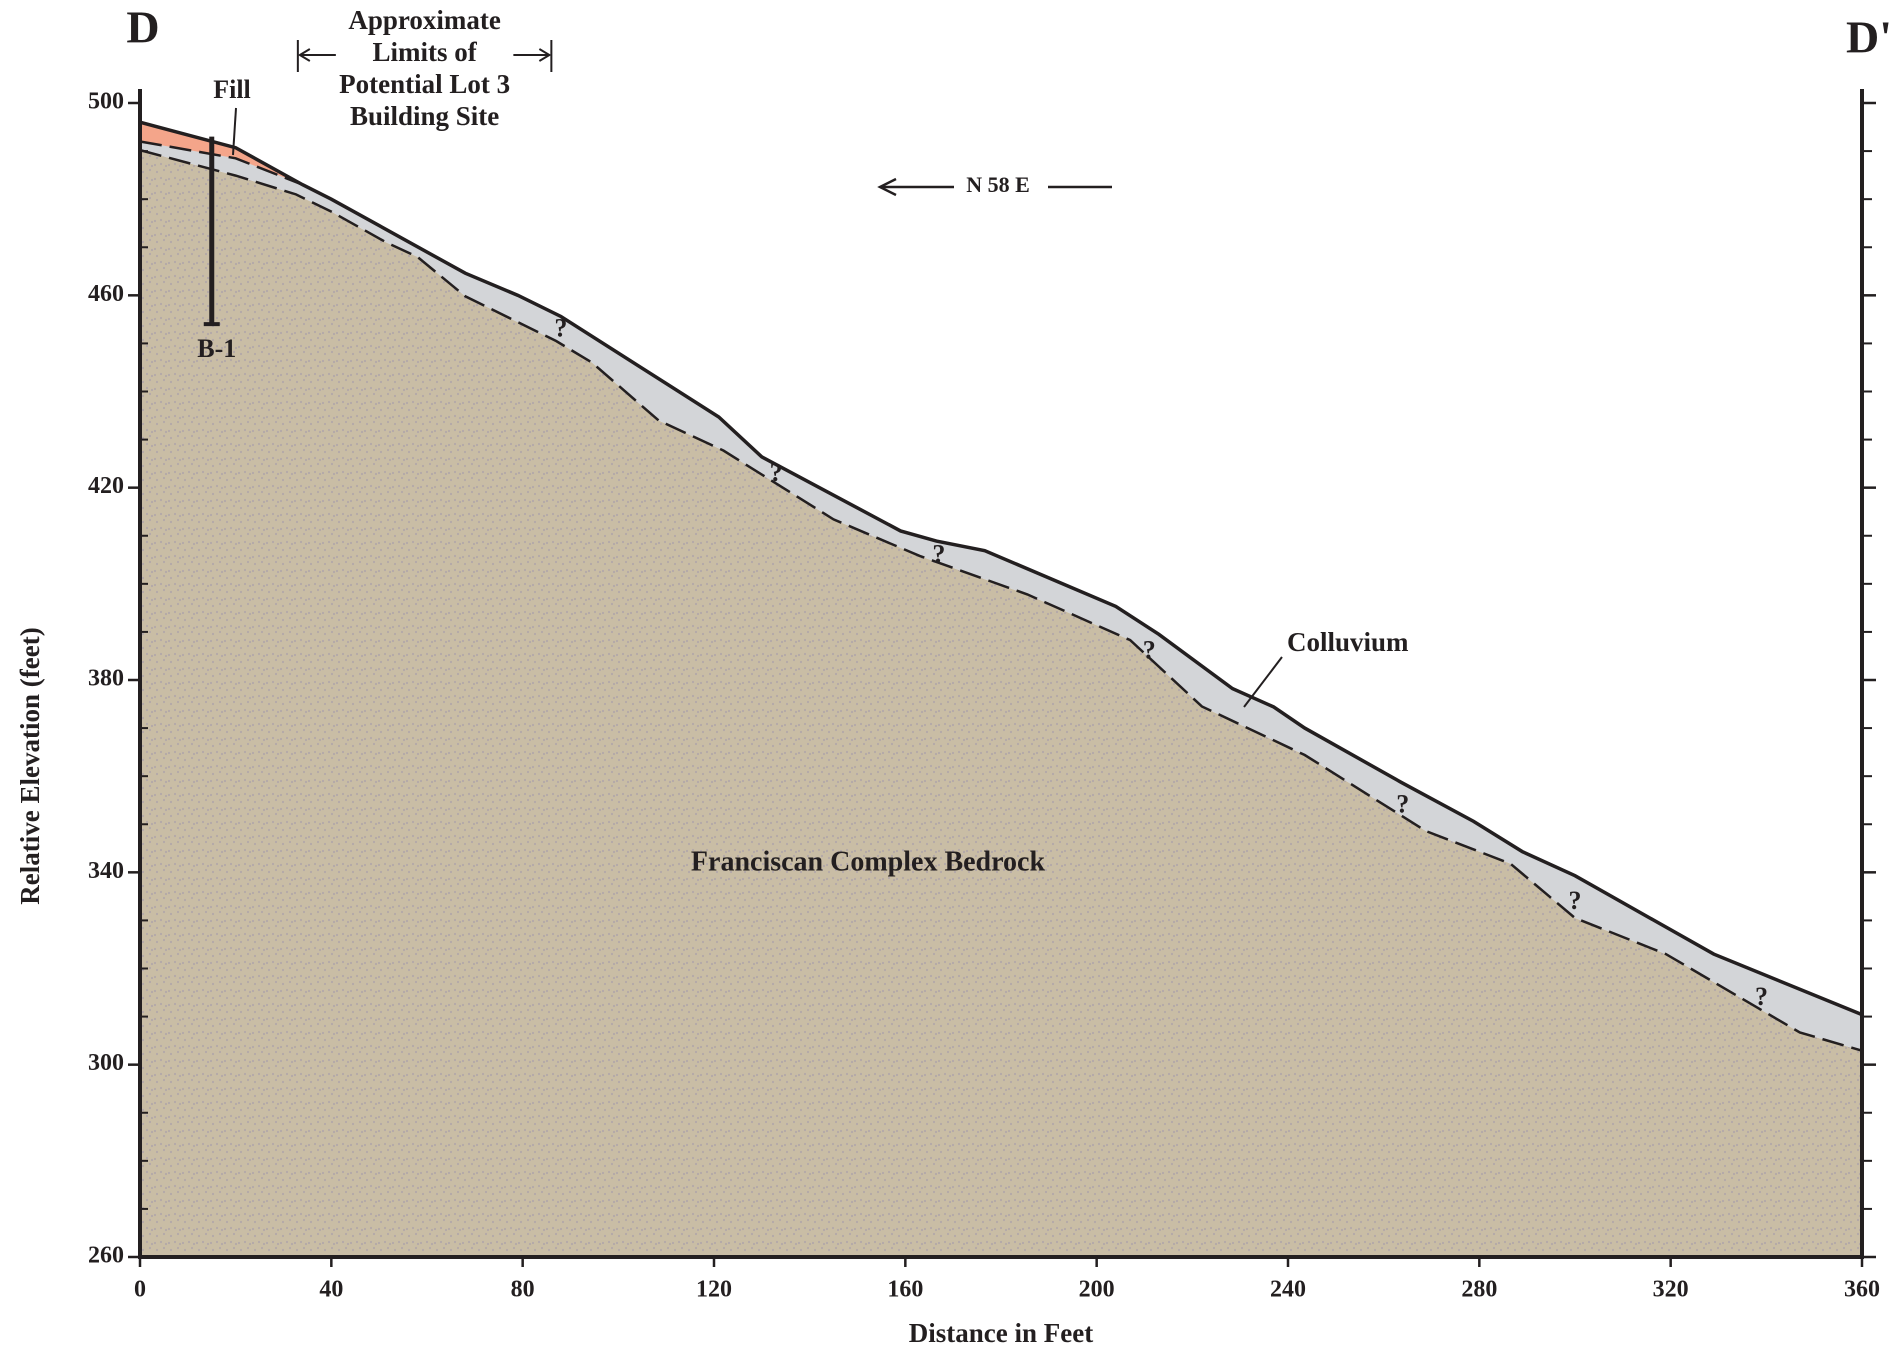 The height and width of the screenshot is (1356, 1894). I want to click on site-limits-label: Limits of, so click(424, 52).